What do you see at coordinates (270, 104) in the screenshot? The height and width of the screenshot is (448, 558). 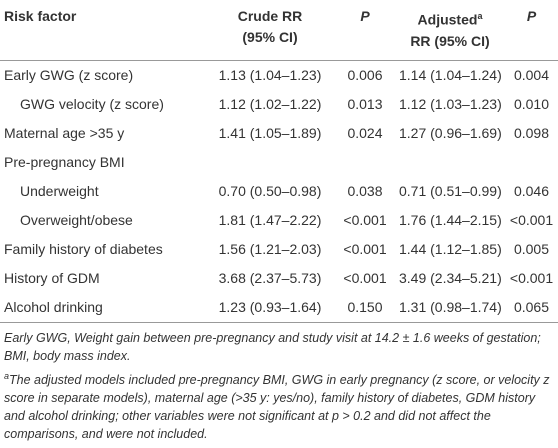 I see `cell: 1.12 (1.02–1.22)` at bounding box center [270, 104].